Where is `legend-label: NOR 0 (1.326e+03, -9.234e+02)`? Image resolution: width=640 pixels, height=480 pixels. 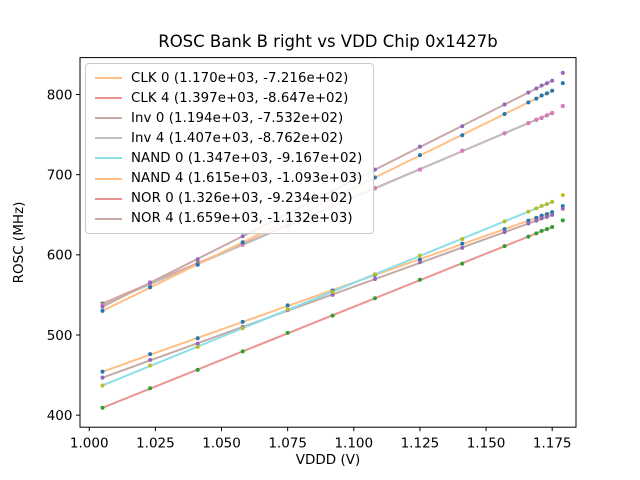 legend-label: NOR 0 (1.326e+03, -9.234e+02) is located at coordinates (242, 199).